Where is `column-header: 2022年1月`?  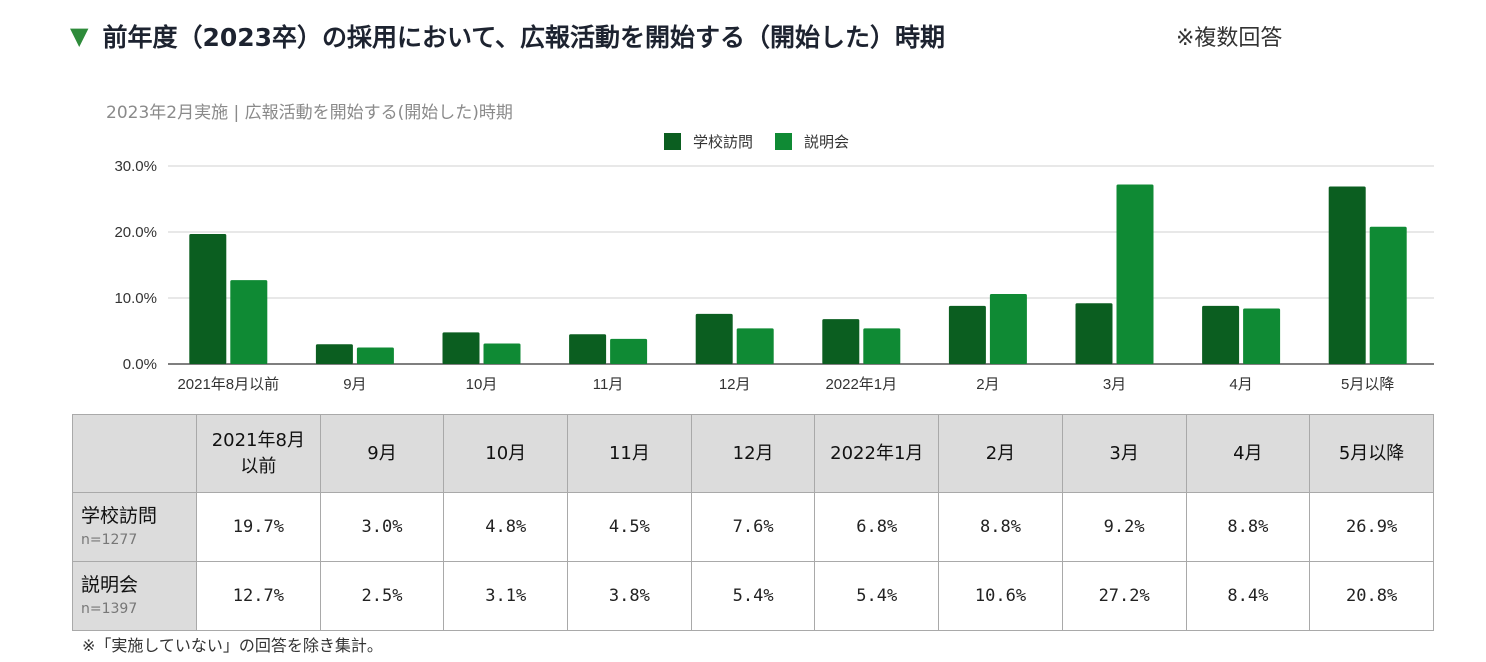 column-header: 2022年1月 is located at coordinates (877, 453).